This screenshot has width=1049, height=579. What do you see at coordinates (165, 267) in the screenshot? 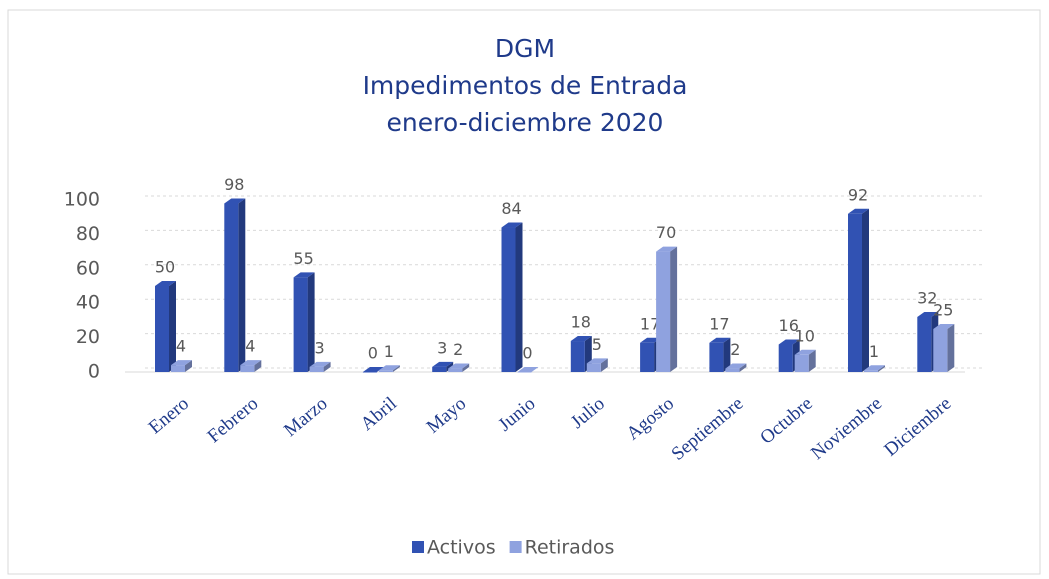
I see `data-label: 50` at bounding box center [165, 267].